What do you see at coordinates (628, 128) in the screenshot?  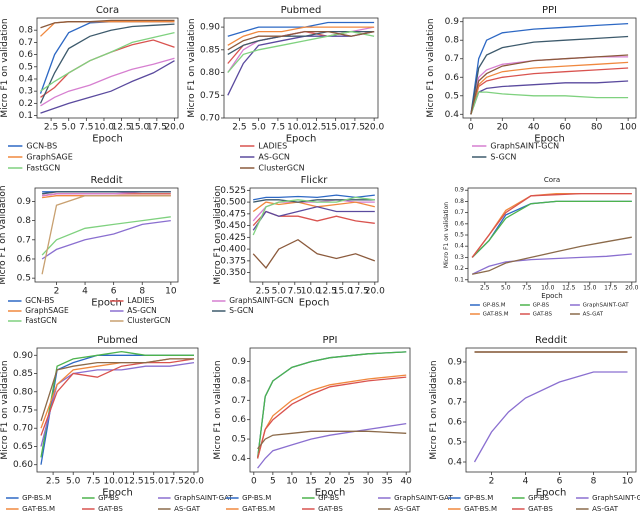 I see `x-tick-label: 100` at bounding box center [628, 128].